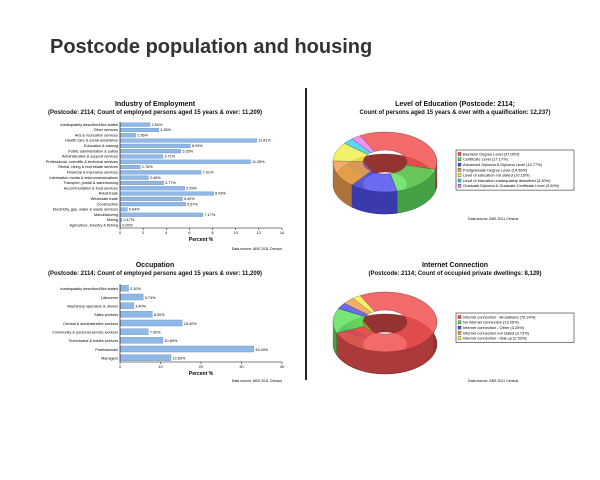  Describe the element at coordinates (201, 240) in the screenshot. I see `x-axis-label: Percent %` at that location.